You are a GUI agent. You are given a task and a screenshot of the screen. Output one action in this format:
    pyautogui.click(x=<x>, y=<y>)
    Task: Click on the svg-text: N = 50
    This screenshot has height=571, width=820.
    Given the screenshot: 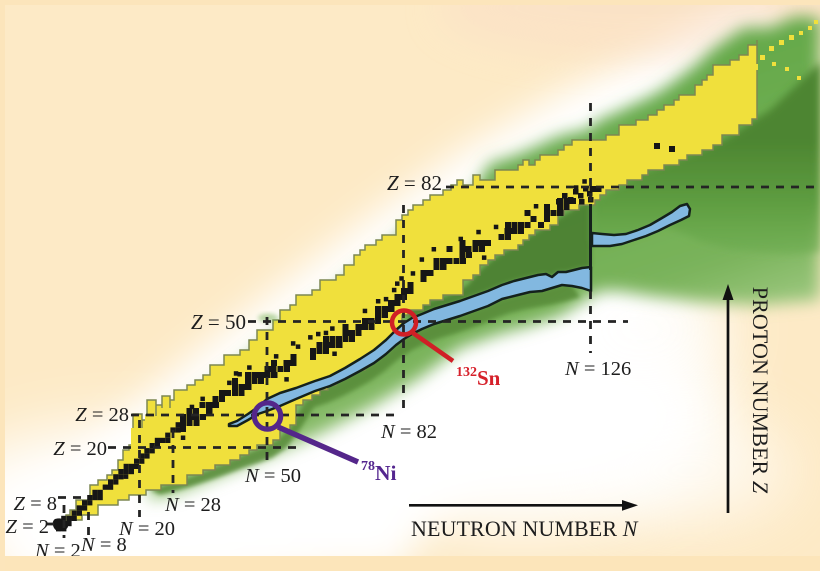 What is the action you would take?
    pyautogui.click(x=272, y=476)
    